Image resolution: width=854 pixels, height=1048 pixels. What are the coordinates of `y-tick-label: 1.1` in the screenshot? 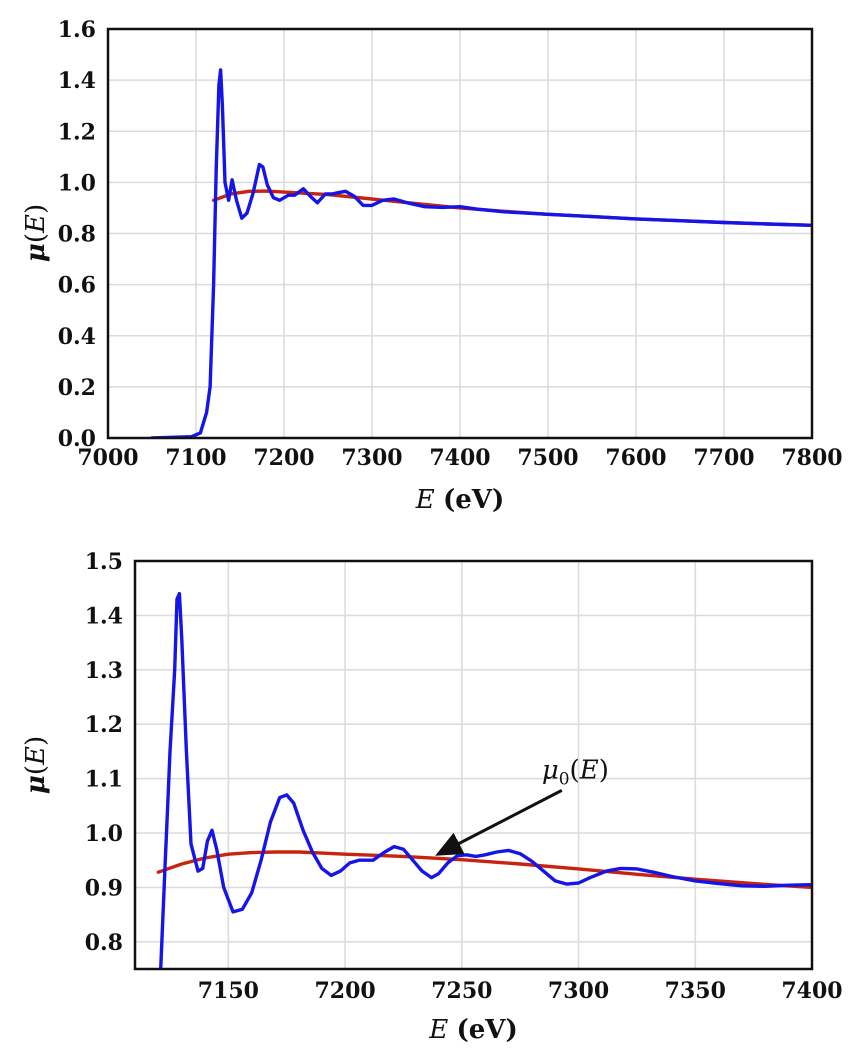 It's located at (104, 780).